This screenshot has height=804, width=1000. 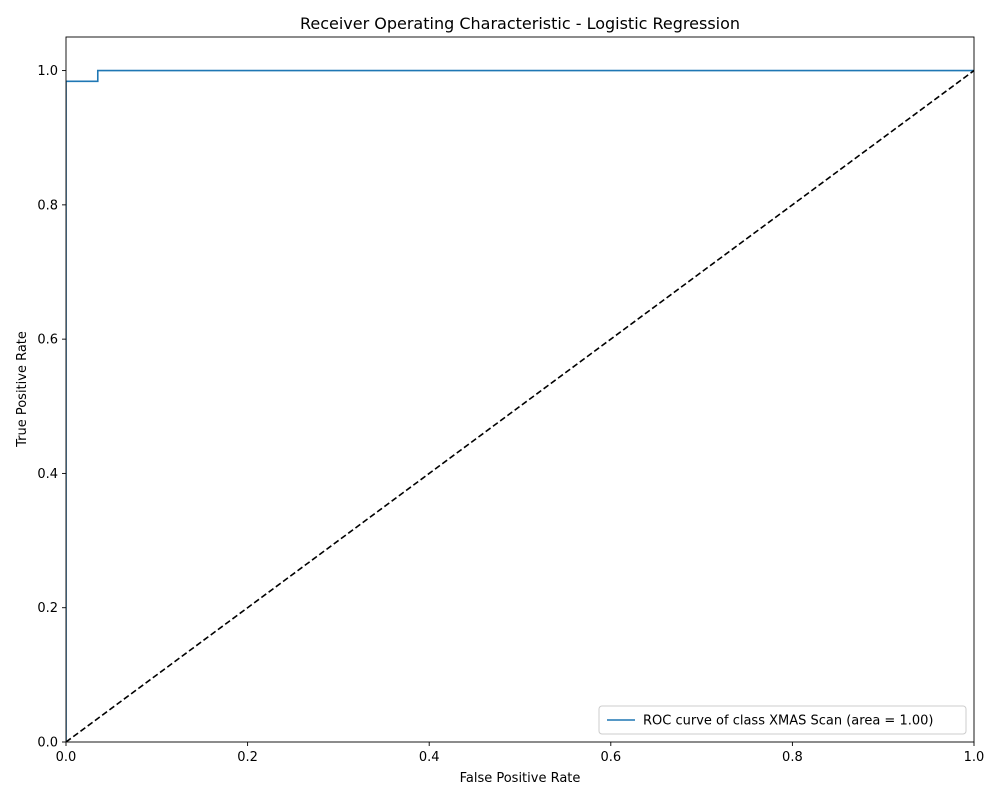 What do you see at coordinates (47, 205) in the screenshot?
I see `y-tick-label: 0.8` at bounding box center [47, 205].